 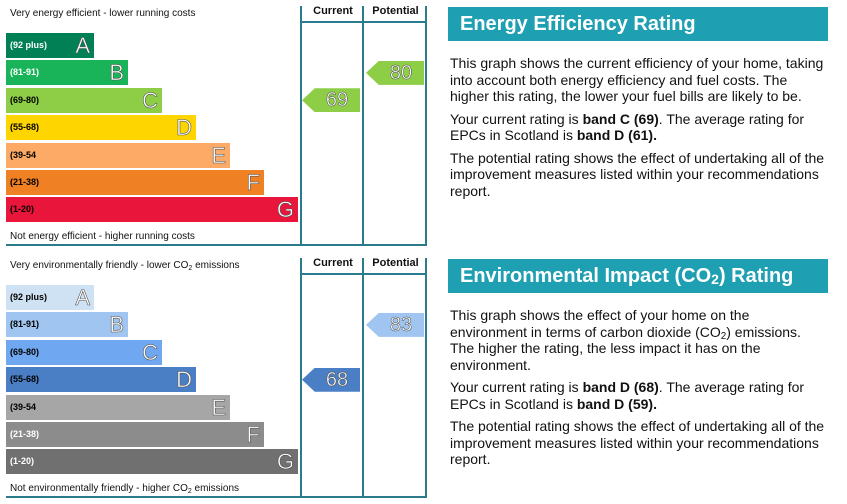 I want to click on energy-header-line, so click(x=363, y=22).